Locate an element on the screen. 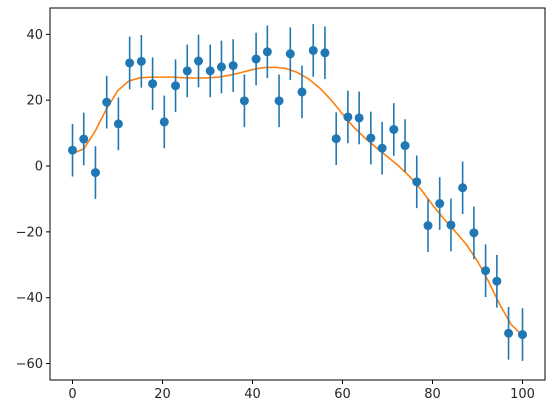  y-tick-label: −20 is located at coordinates (29, 232).